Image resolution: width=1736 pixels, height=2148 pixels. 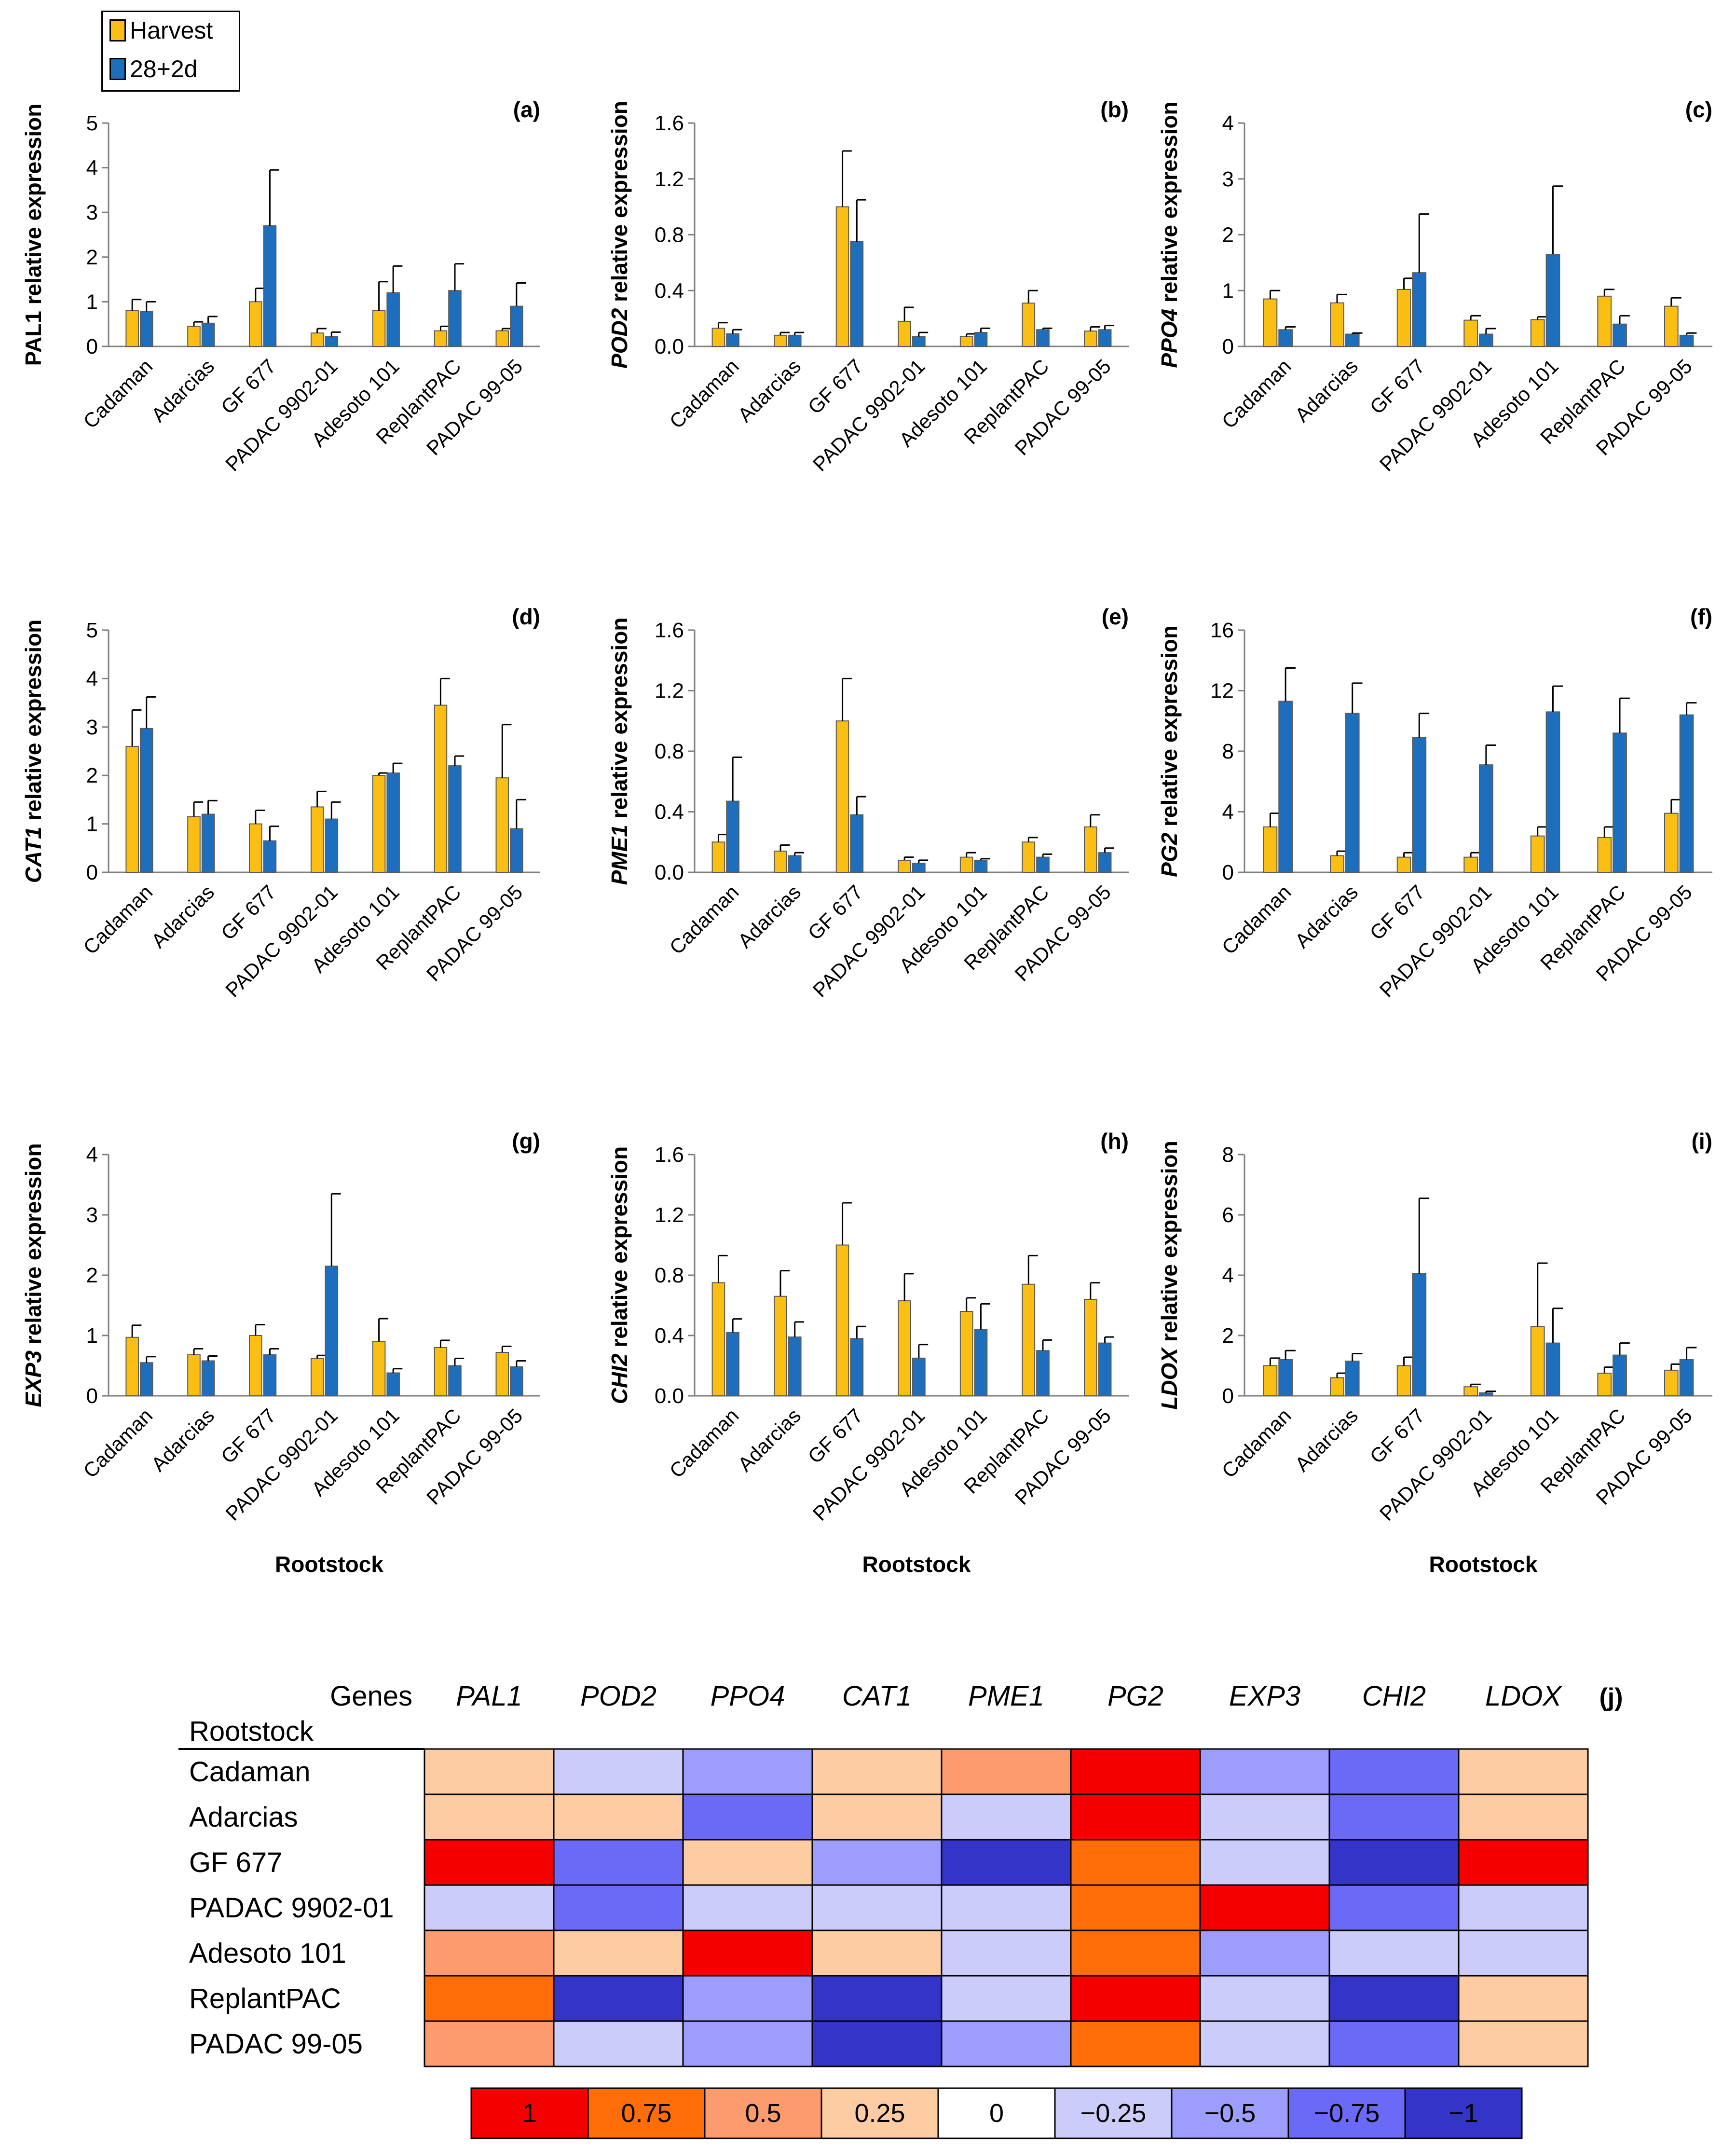 I want to click on heatmap-column-header: CAT1, so click(x=877, y=1696).